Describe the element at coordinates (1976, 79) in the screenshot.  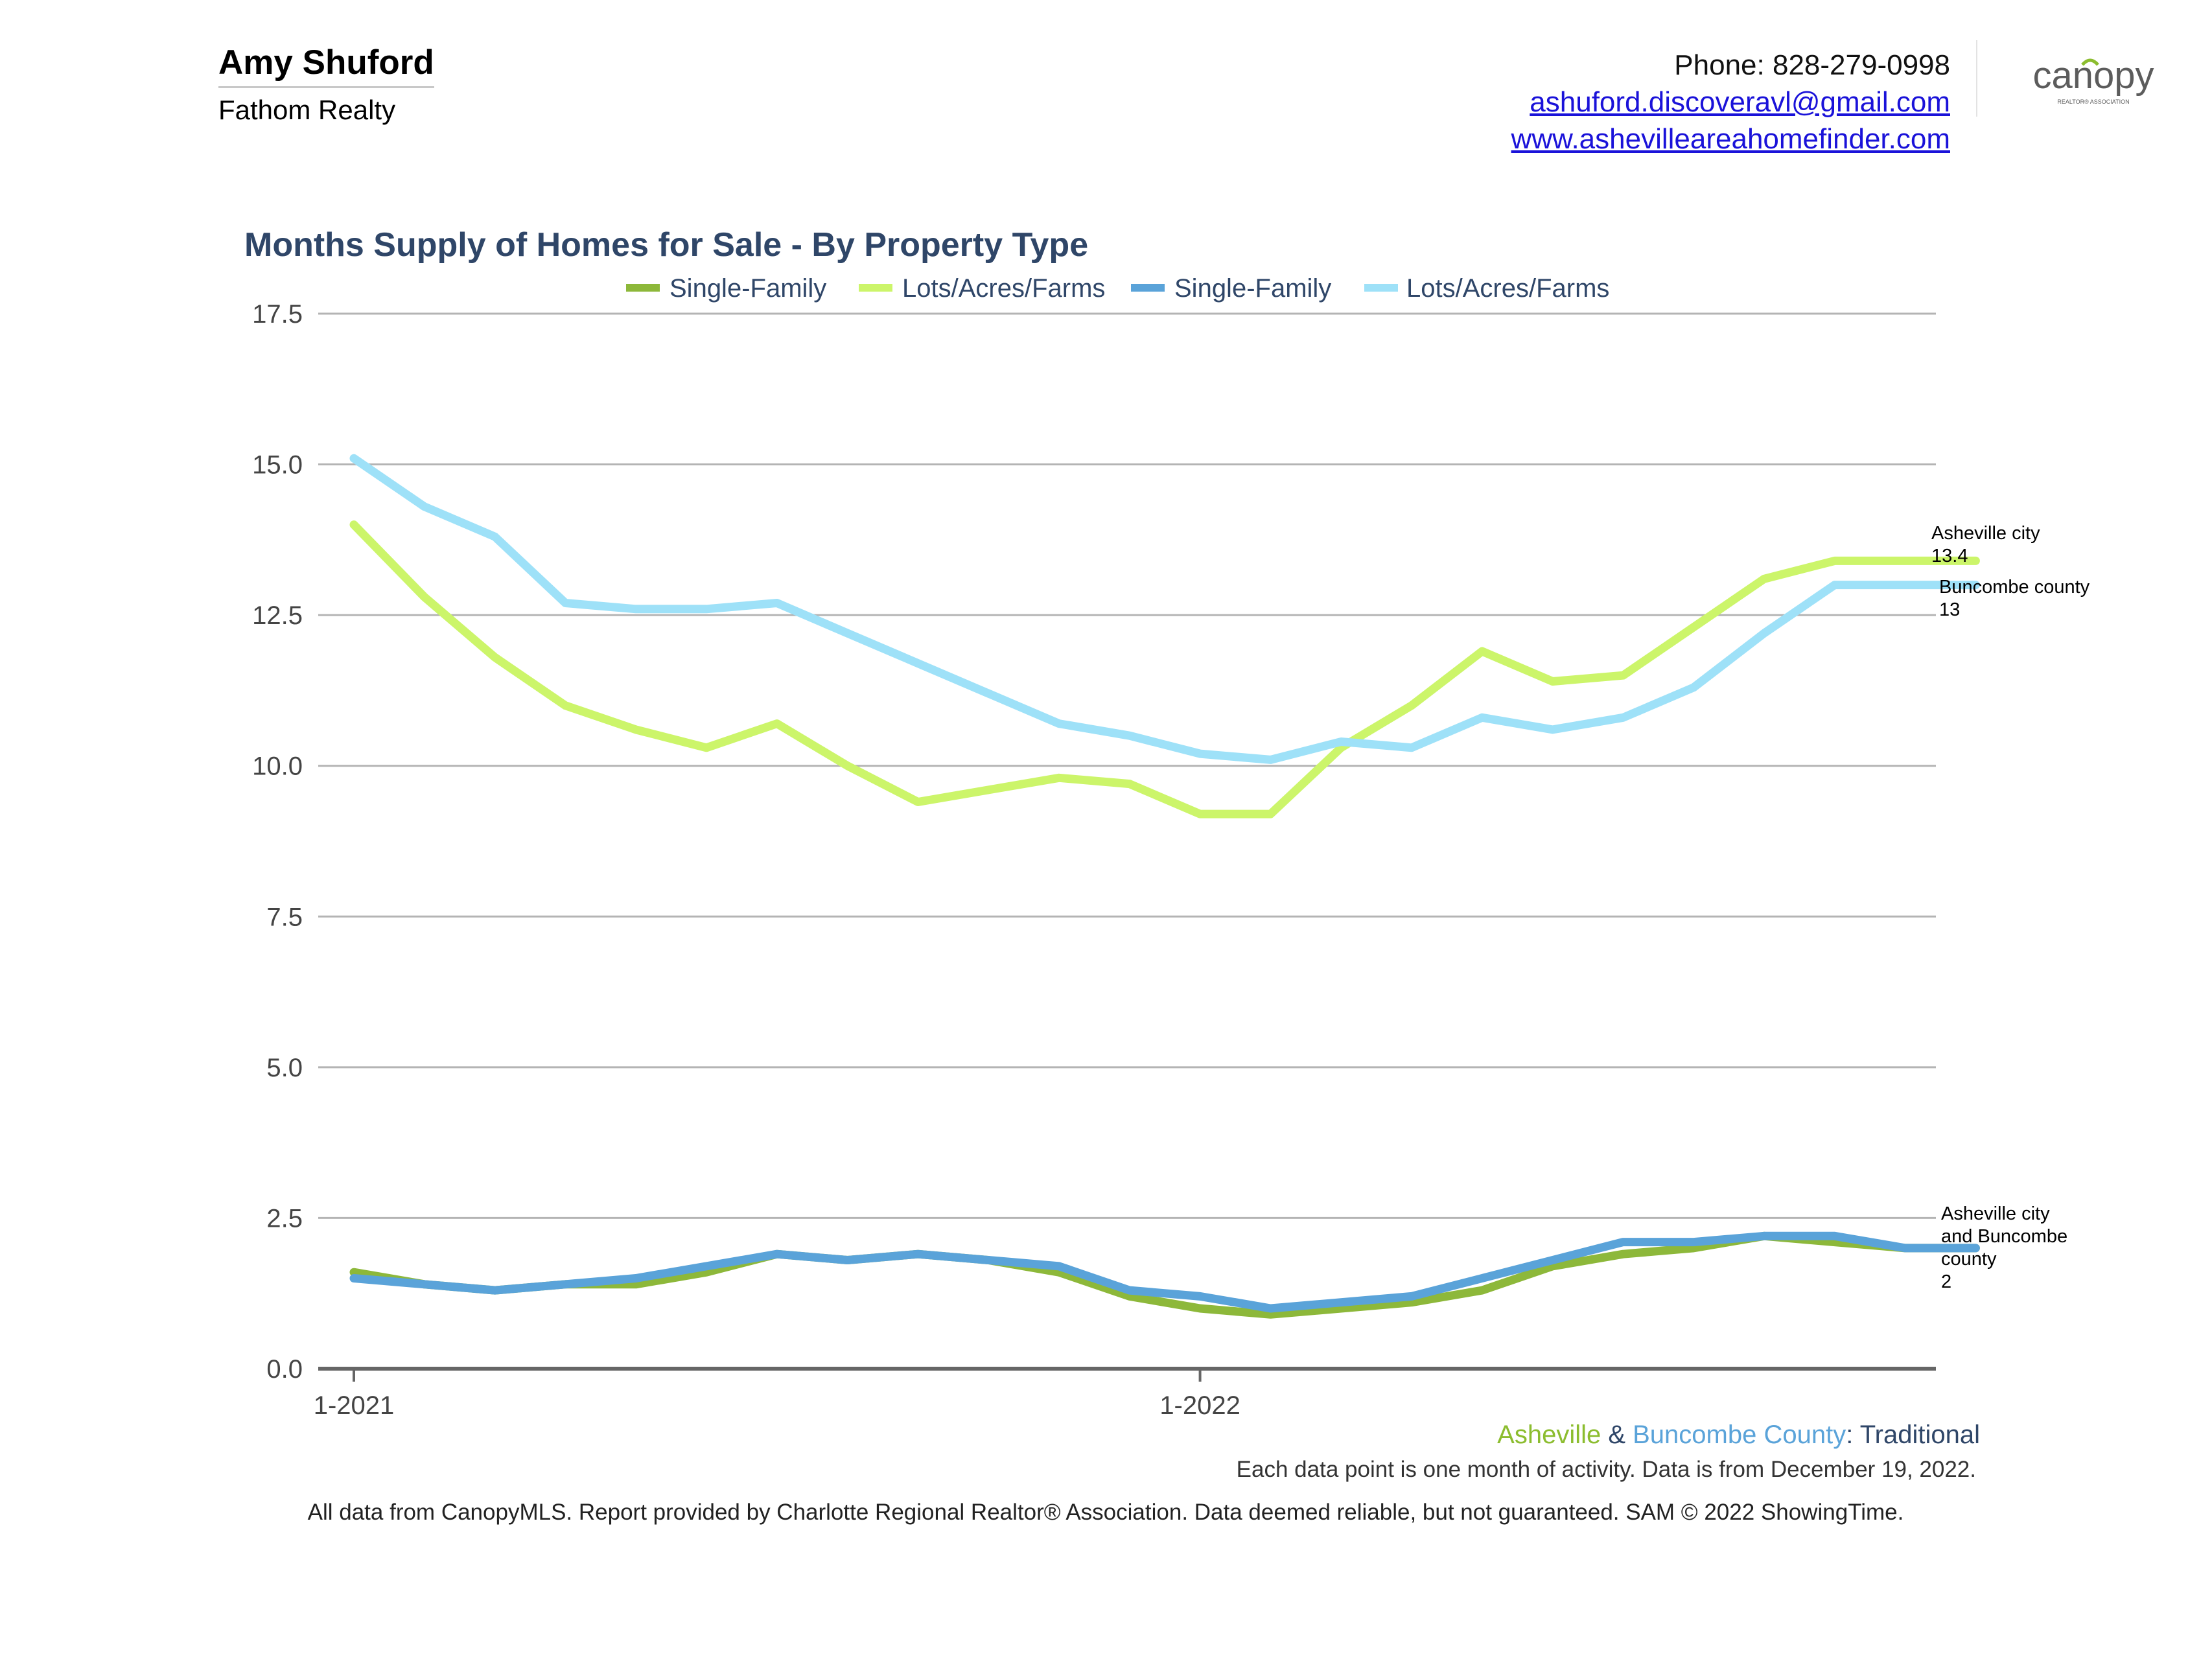
I see `header-divider` at that location.